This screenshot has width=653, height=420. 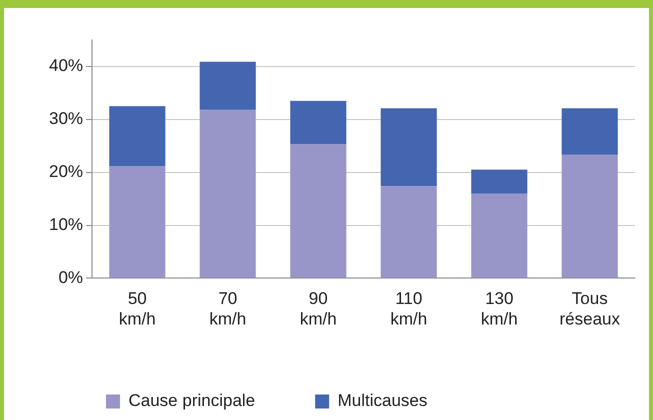 What do you see at coordinates (66, 118) in the screenshot?
I see `y-tick-label: 30%` at bounding box center [66, 118].